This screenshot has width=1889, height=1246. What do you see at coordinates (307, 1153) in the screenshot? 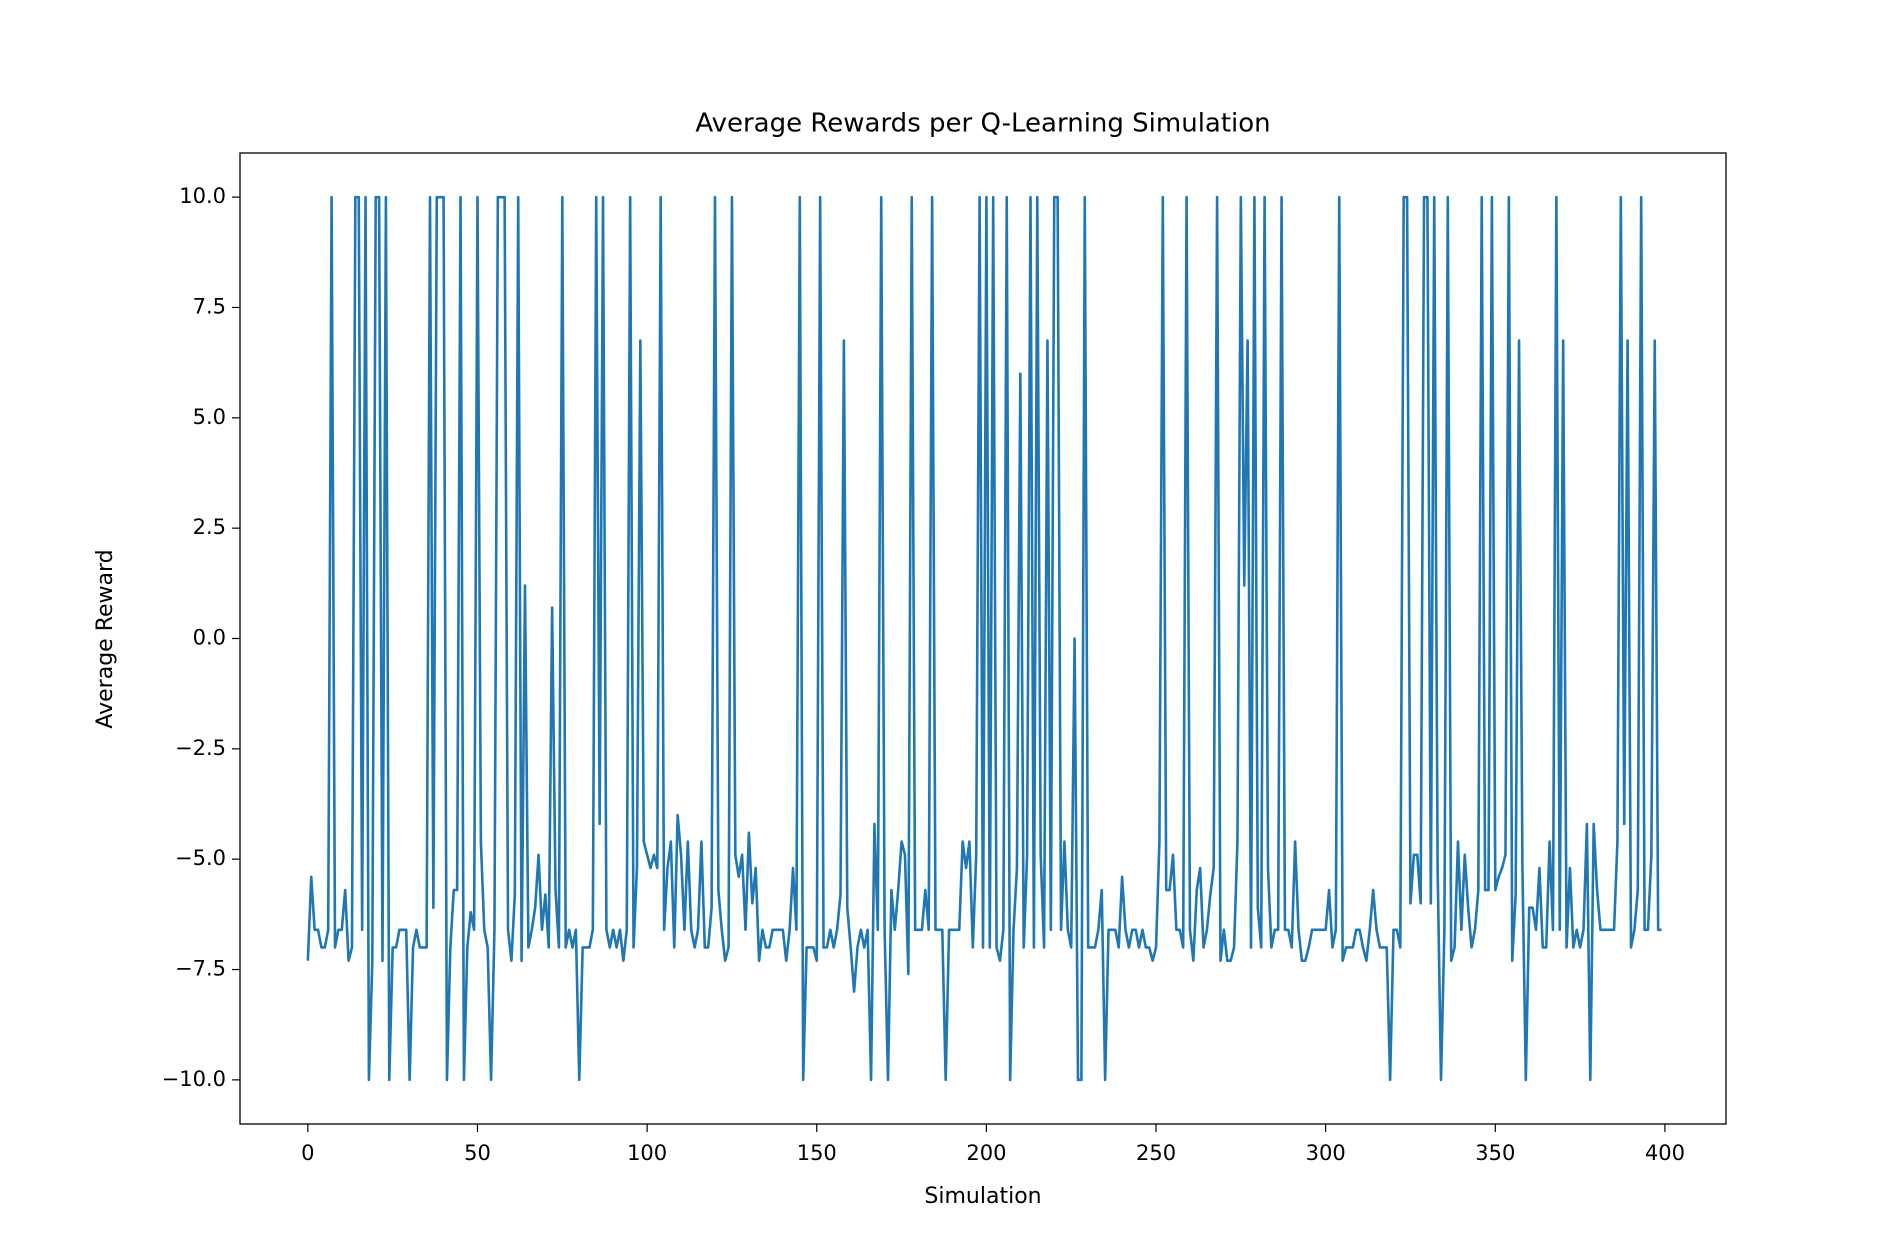
I see `x-tick-label: 0` at bounding box center [307, 1153].